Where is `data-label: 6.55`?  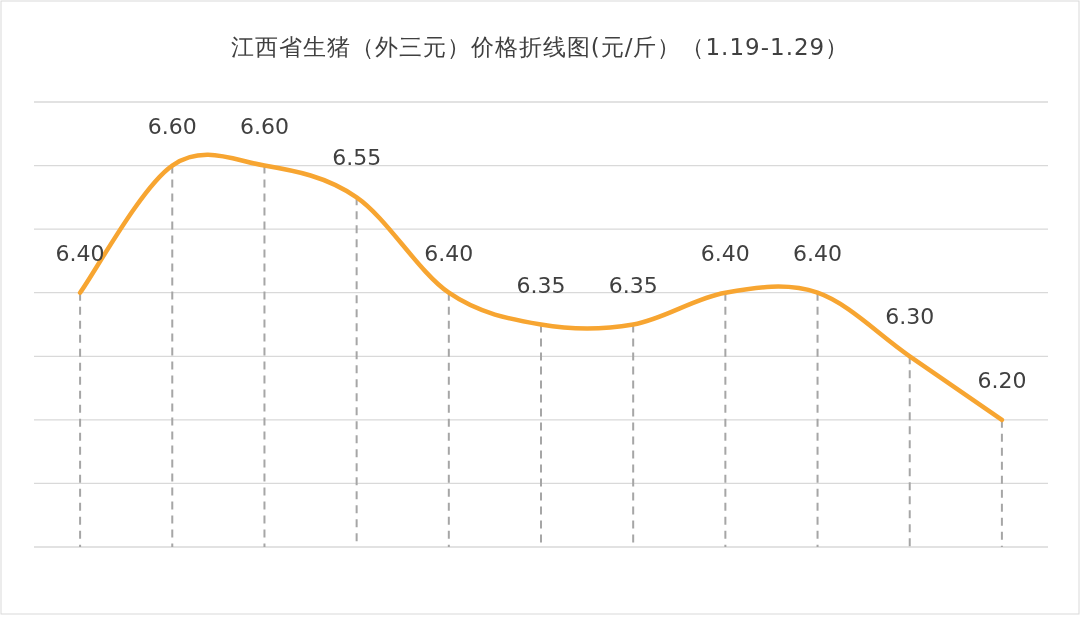 data-label: 6.55 is located at coordinates (357, 158).